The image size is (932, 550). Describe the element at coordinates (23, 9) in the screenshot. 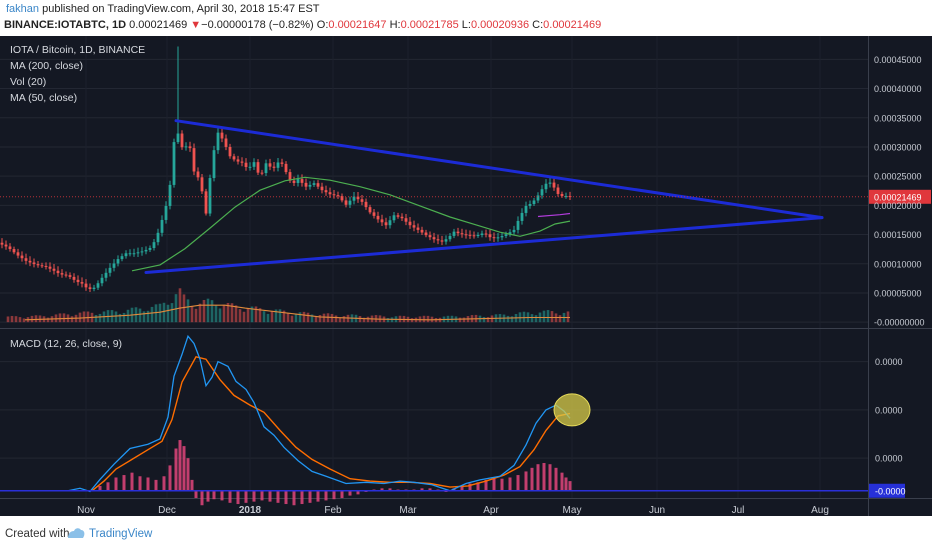

I see `author-link: fakhan` at that location.